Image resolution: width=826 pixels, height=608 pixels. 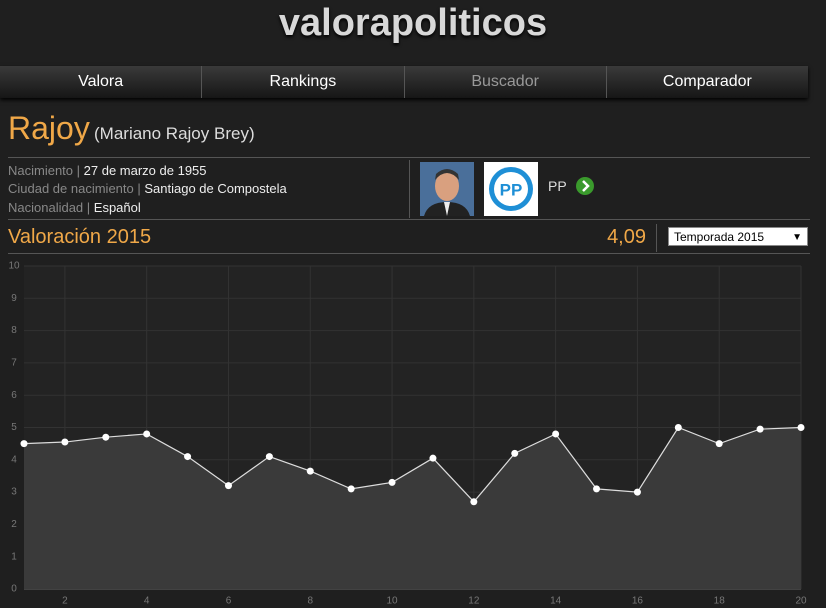 I want to click on season-option: Temporada 2015, so click(x=719, y=237).